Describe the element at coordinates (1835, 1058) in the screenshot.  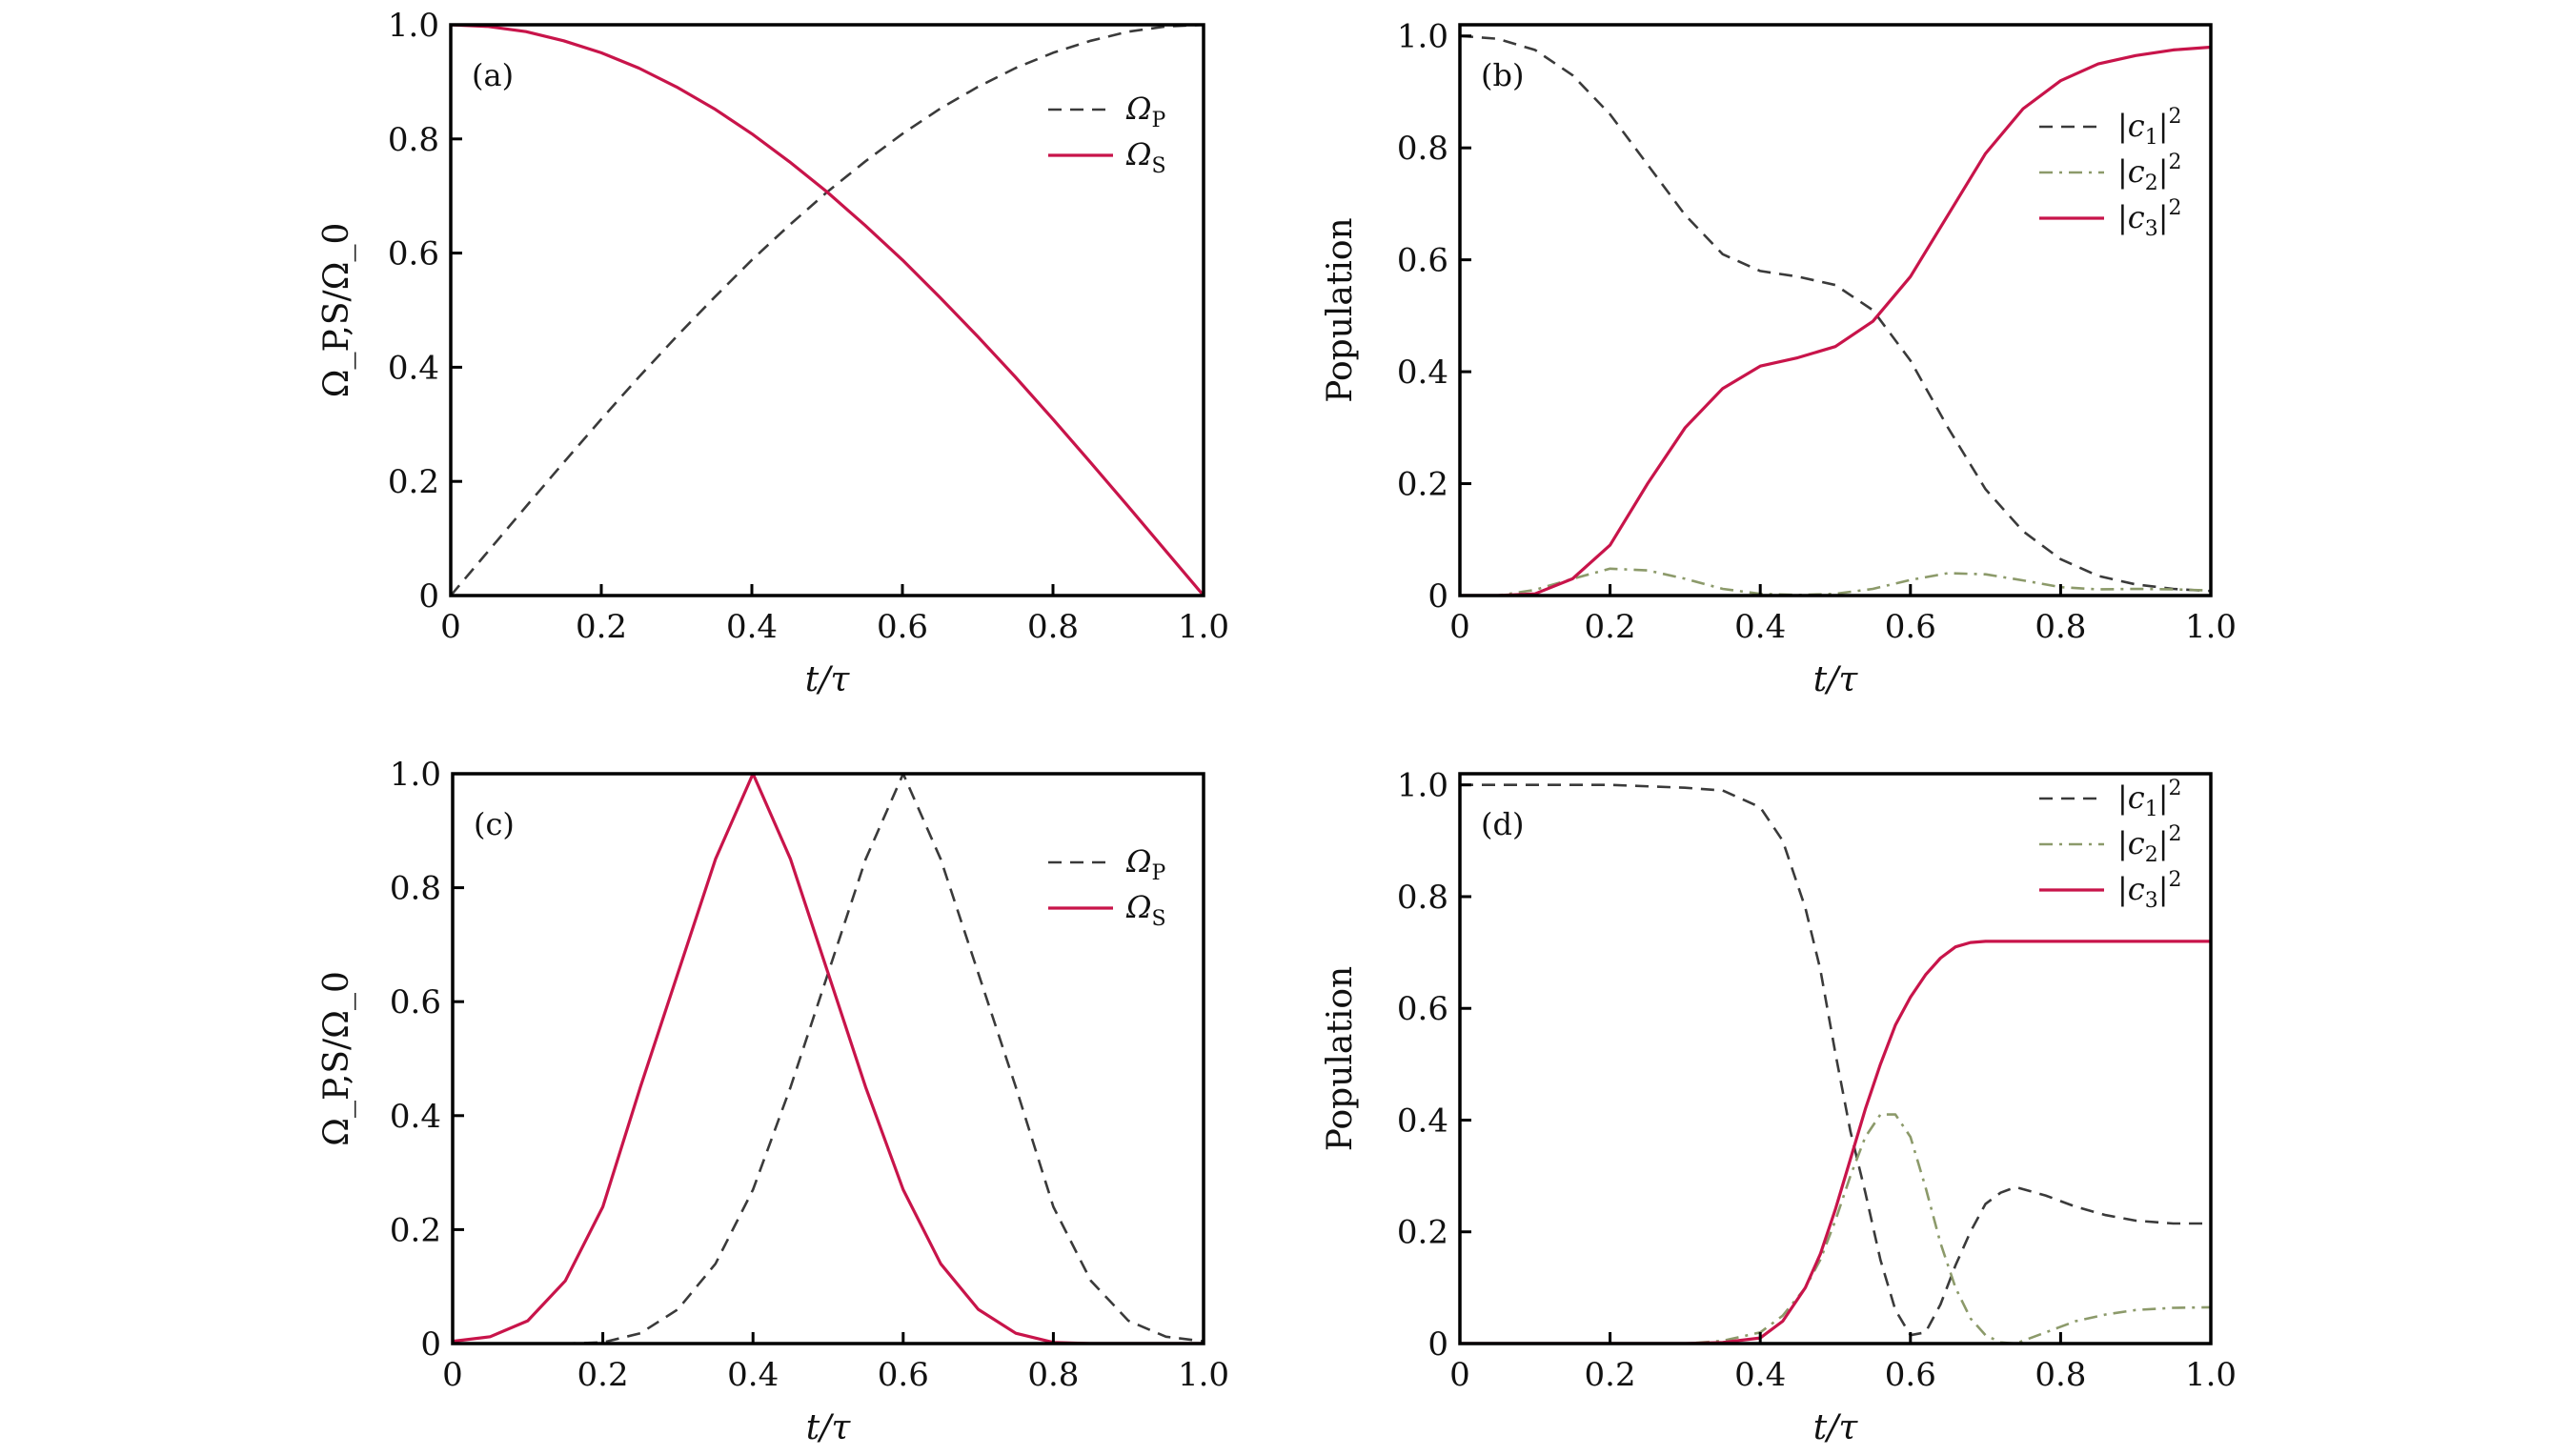
I see `plot-frame-d` at that location.